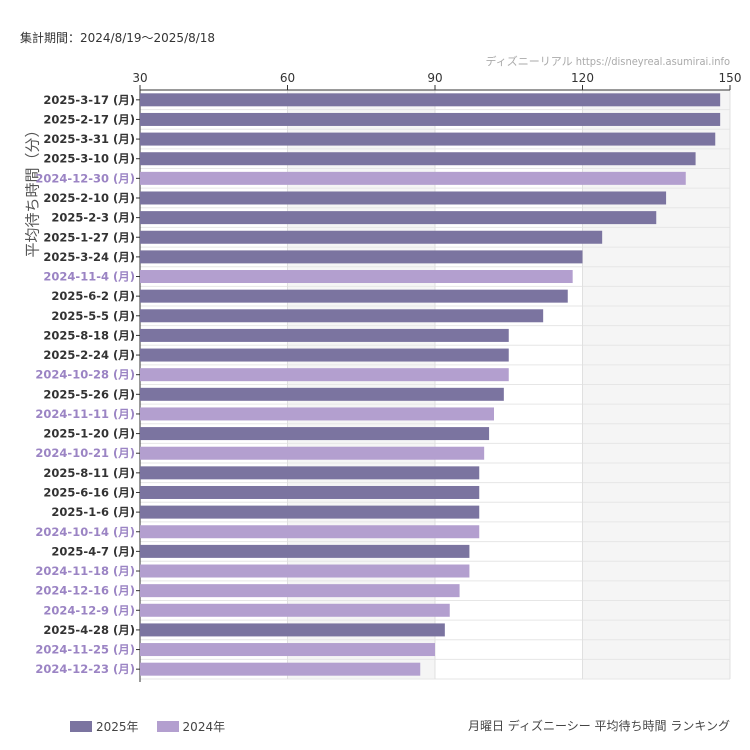 The width and height of the screenshot is (750, 750). I want to click on category-label: 2024-11-18 (月), so click(85, 571).